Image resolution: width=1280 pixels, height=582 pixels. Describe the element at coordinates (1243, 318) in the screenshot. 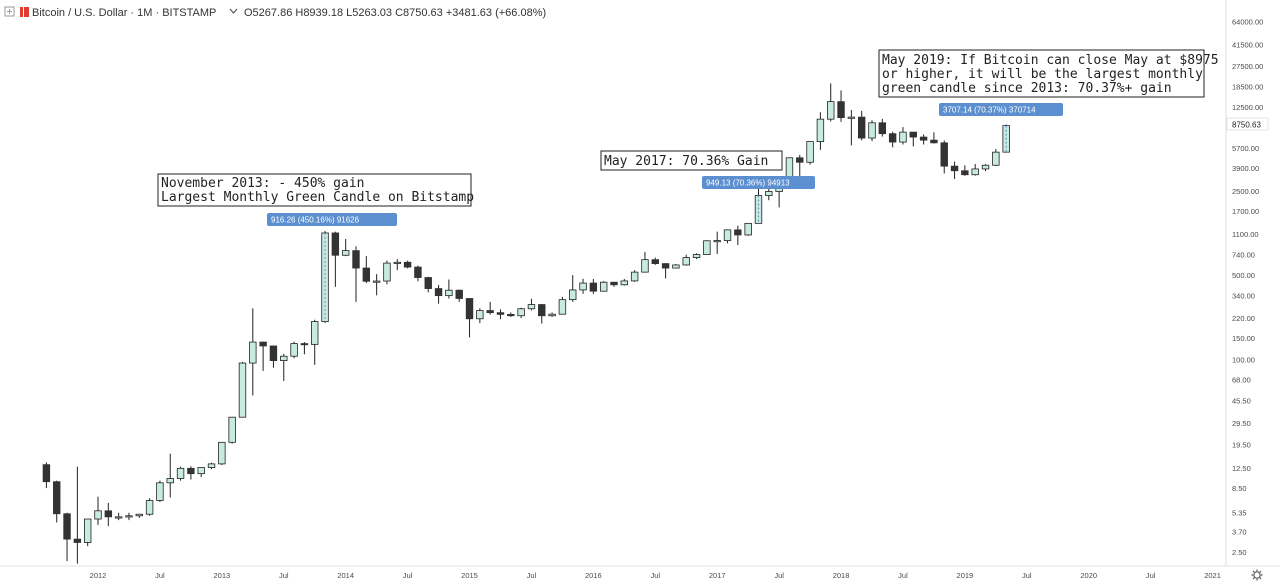

I see `price-tick-label: 220.00` at that location.